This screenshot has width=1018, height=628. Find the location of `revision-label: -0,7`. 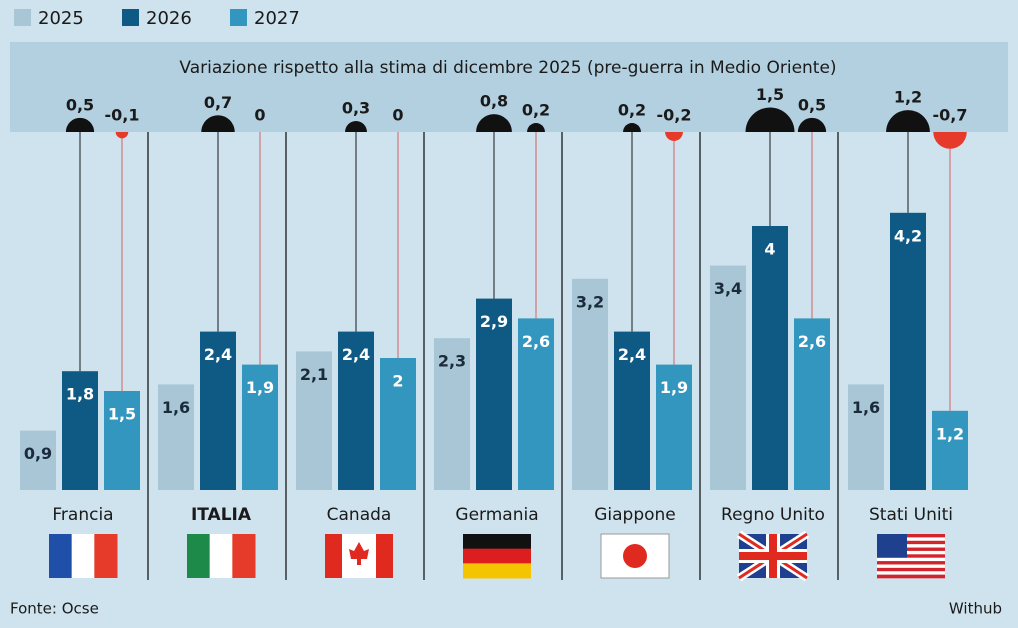

revision-label: -0,7 is located at coordinates (950, 115).